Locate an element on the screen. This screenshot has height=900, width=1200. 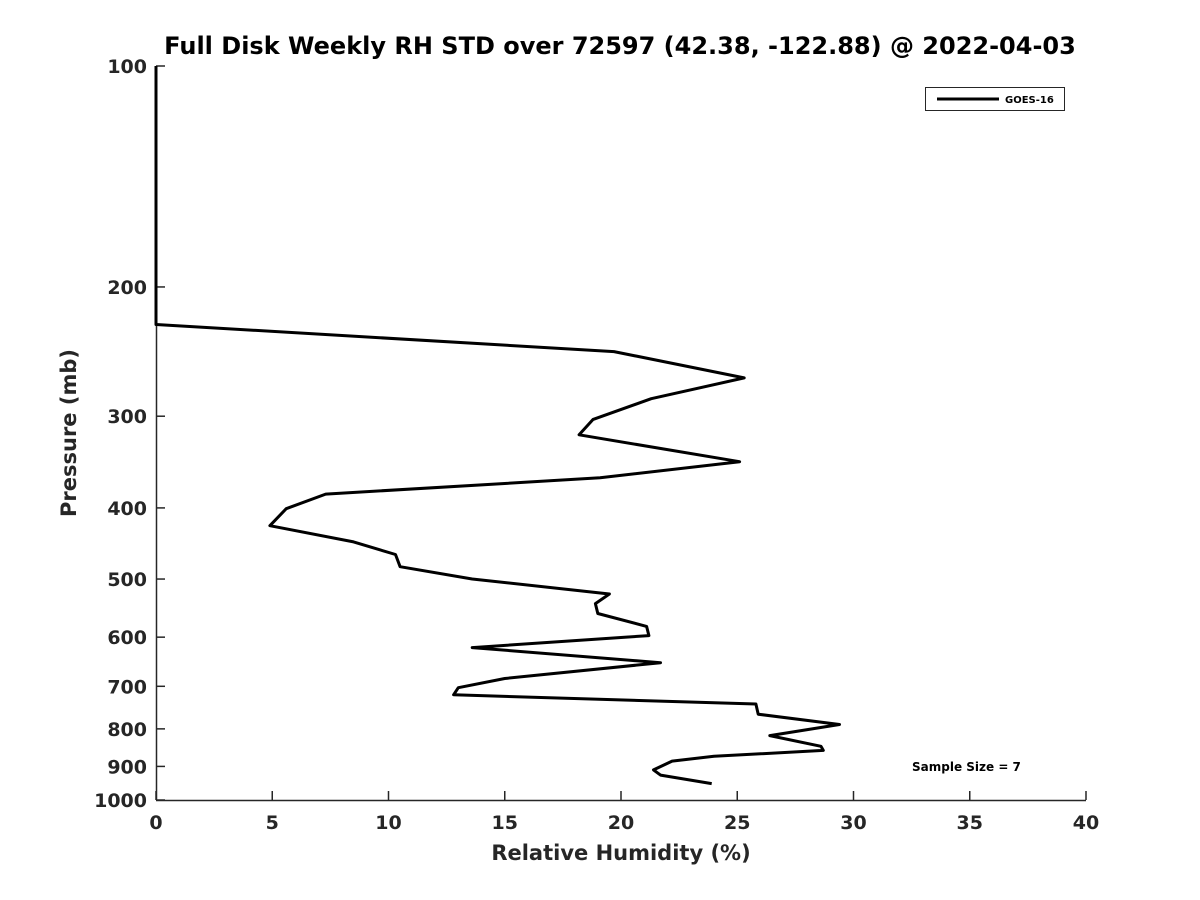
legend: GOES-16 is located at coordinates (995, 99).